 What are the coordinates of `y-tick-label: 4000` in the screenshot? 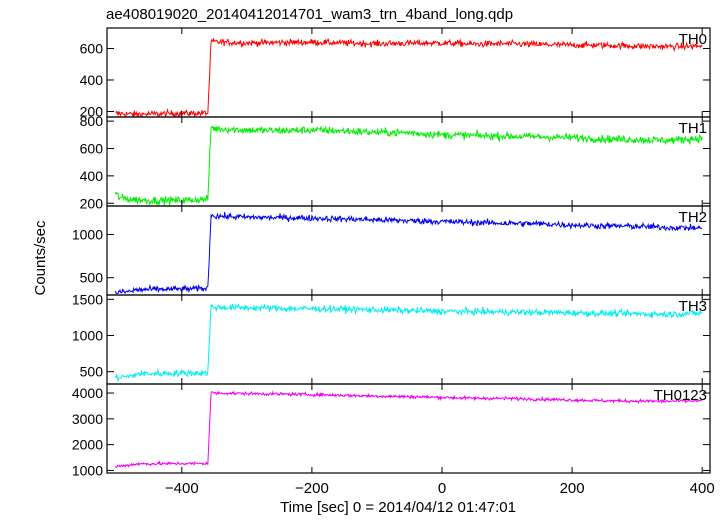 It's located at (87, 393).